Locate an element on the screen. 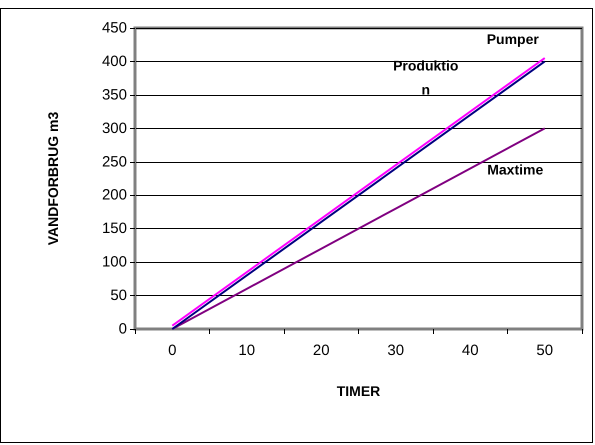  y-tick-label: 150 is located at coordinates (114, 229).